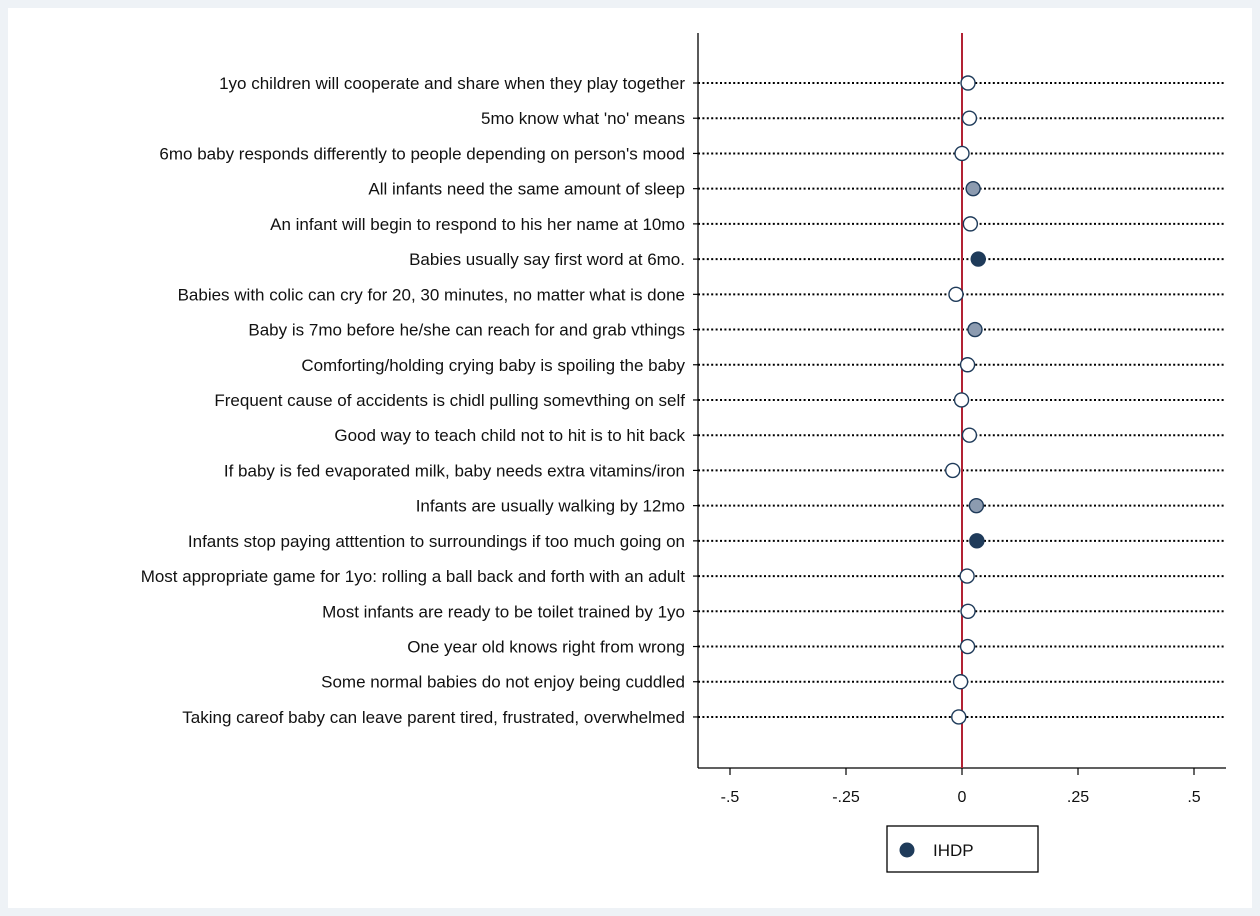 Image resolution: width=1260 pixels, height=916 pixels. I want to click on x-tick-label: -.5, so click(730, 797).